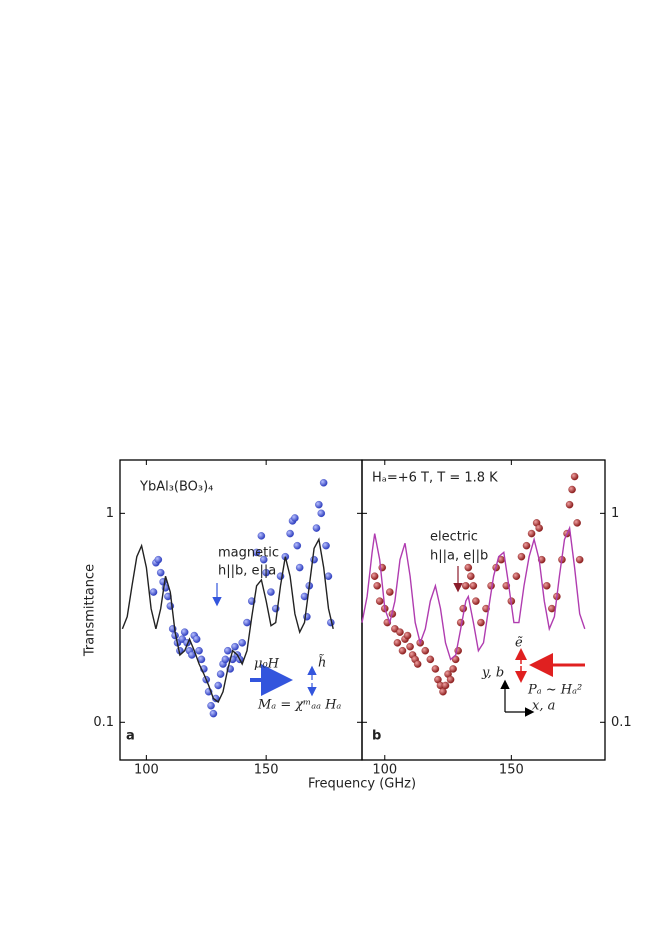 This screenshot has width=665, height=940. What do you see at coordinates (248, 553) in the screenshot?
I see `annotation: magnetic` at bounding box center [248, 553].